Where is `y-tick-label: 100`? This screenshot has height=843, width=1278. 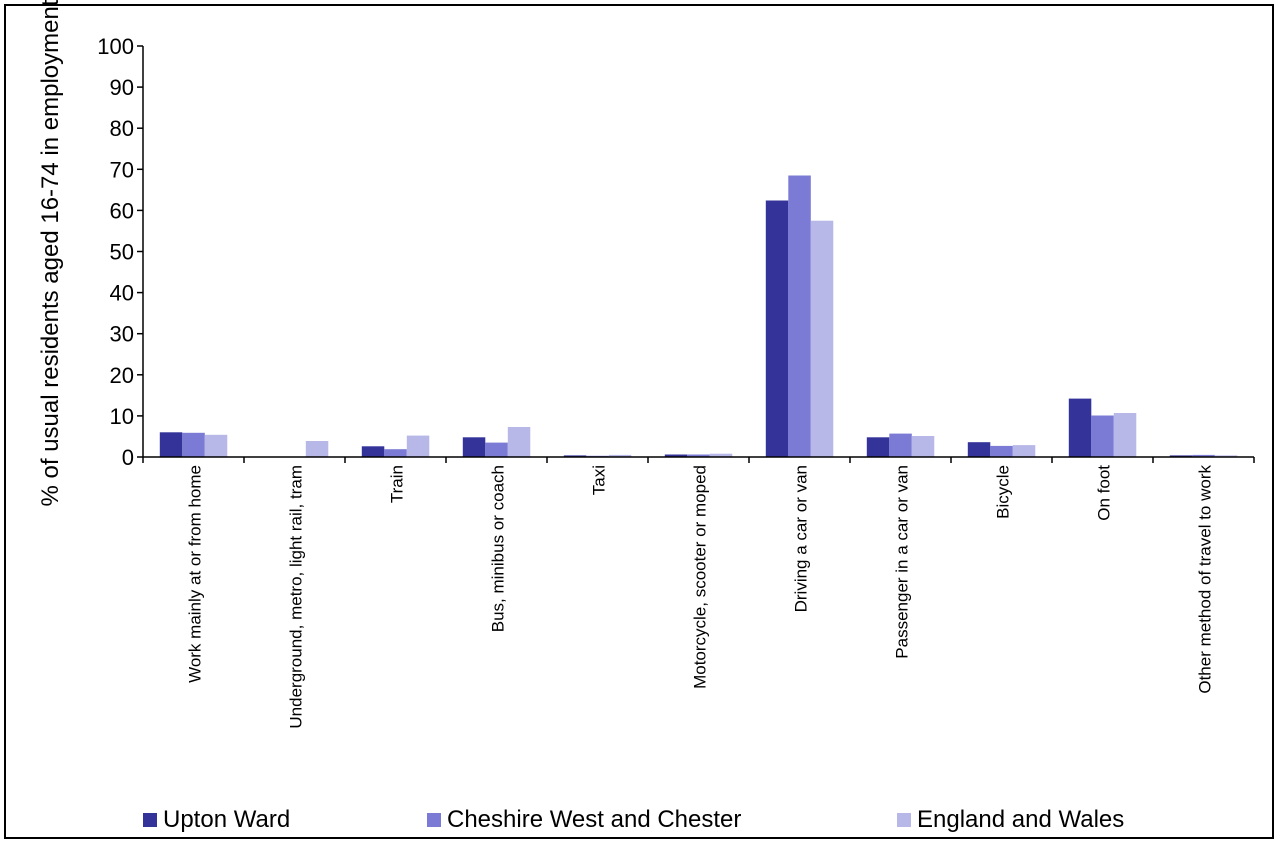
y-tick-label: 100 is located at coordinates (115, 46).